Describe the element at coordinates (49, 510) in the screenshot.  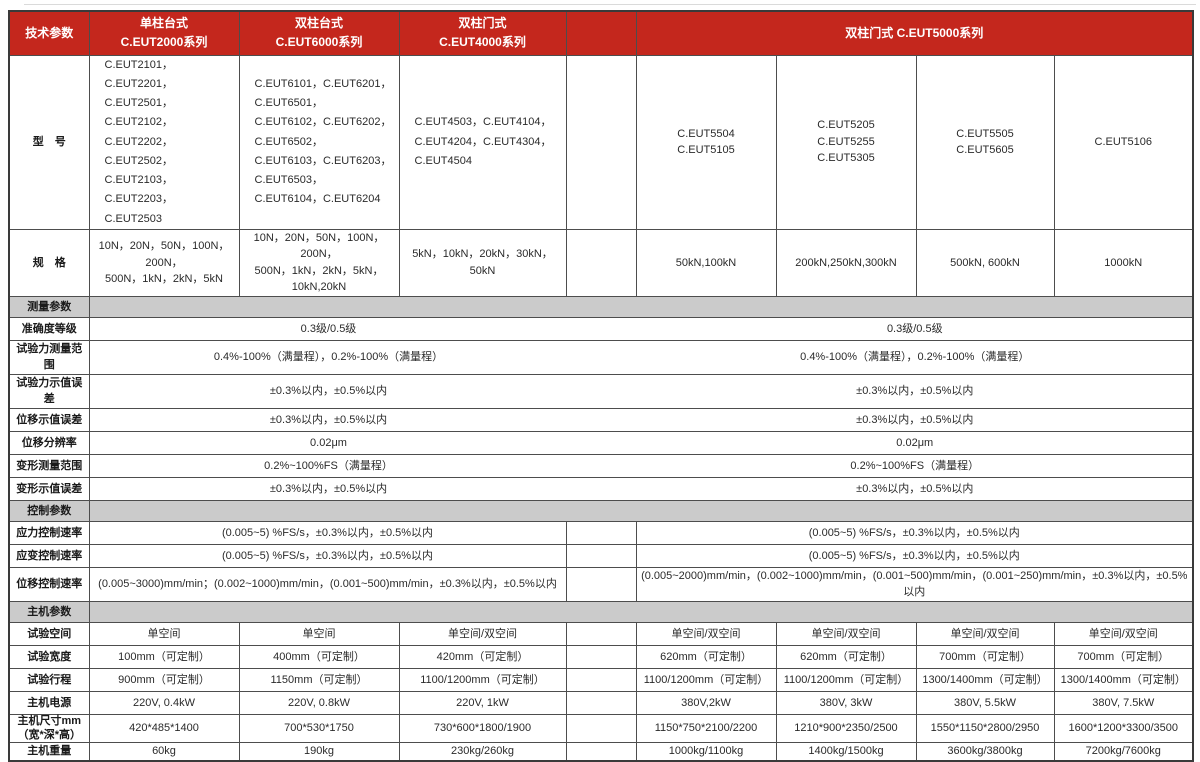
I see `control-section-title: 控制参数` at that location.